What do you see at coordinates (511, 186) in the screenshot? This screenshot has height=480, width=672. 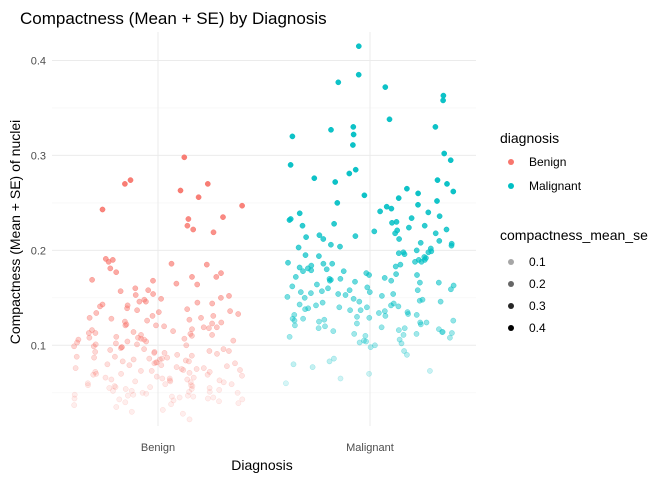 I see `legend-key-malignant` at bounding box center [511, 186].